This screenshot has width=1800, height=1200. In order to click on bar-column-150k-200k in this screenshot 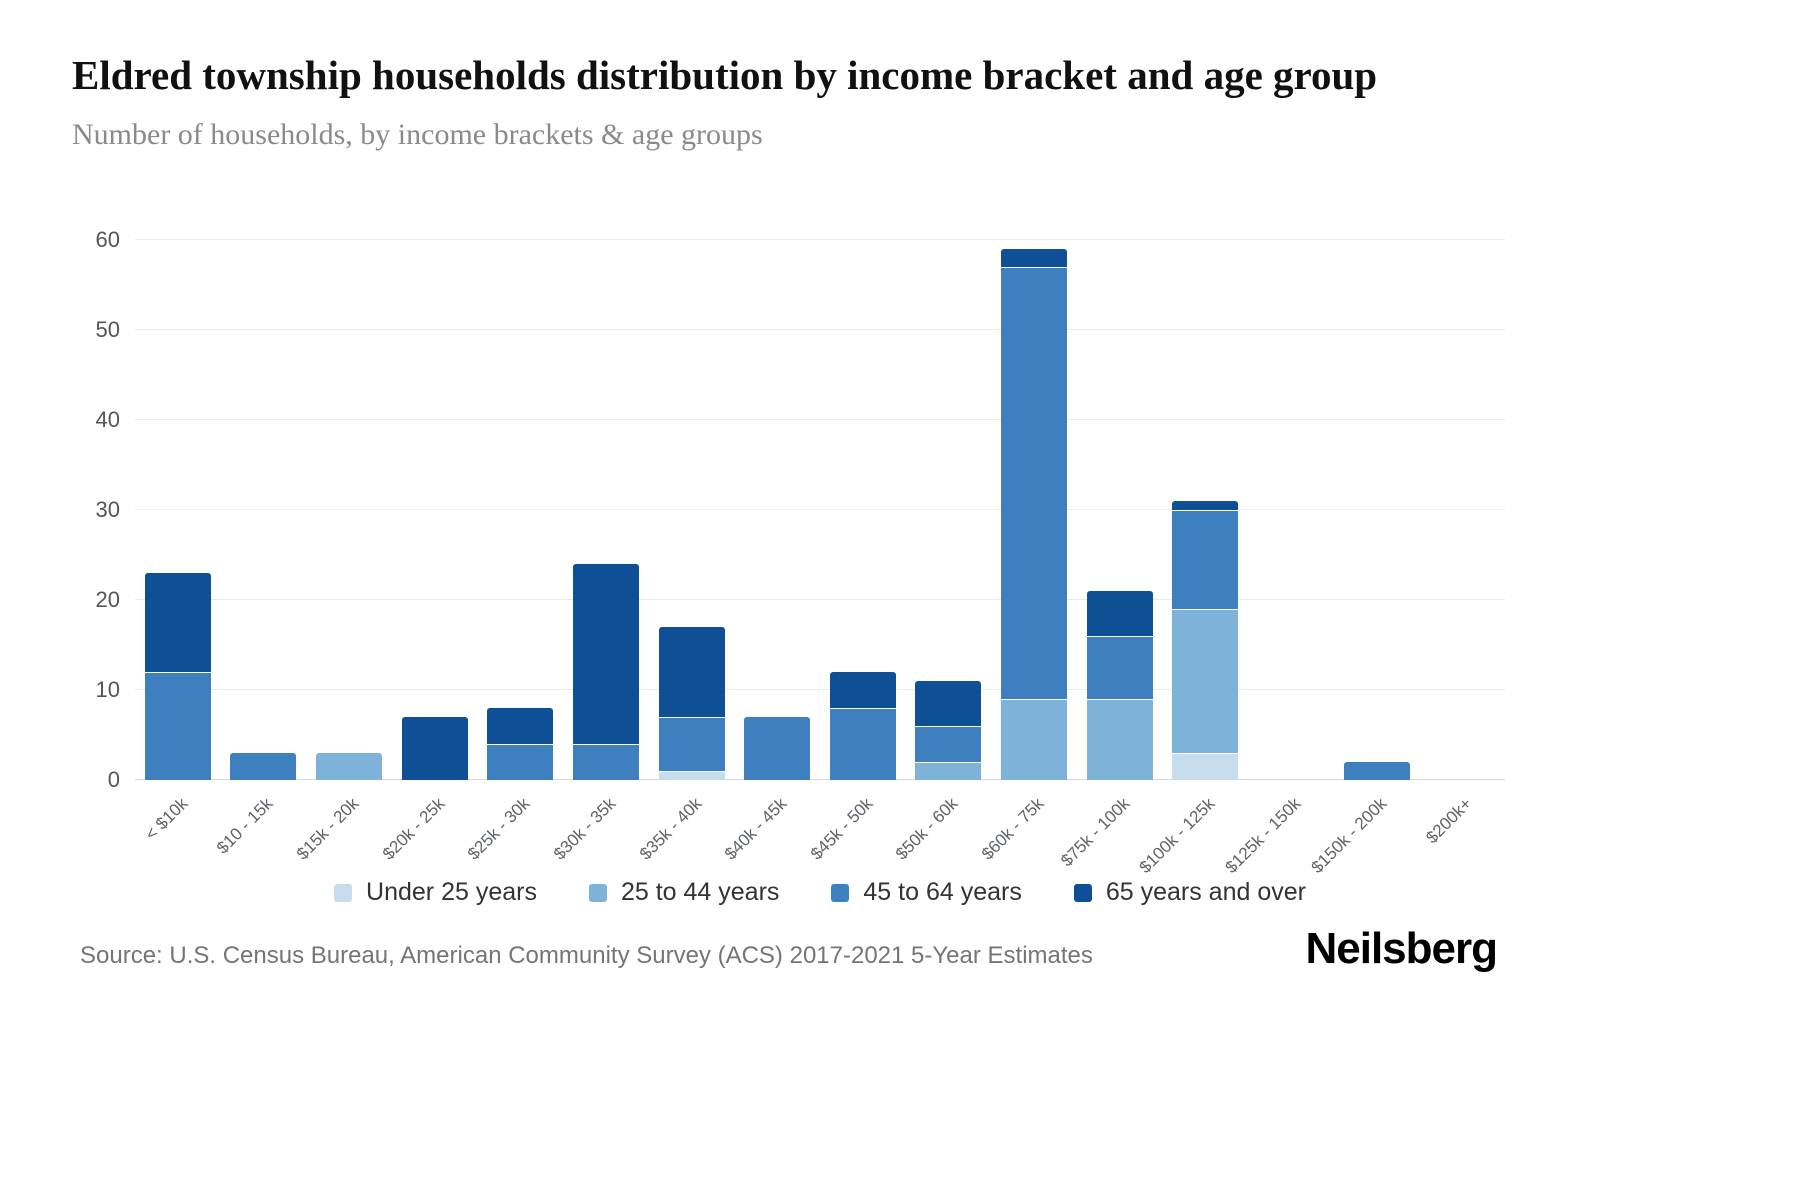, I will do `click(1377, 510)`.